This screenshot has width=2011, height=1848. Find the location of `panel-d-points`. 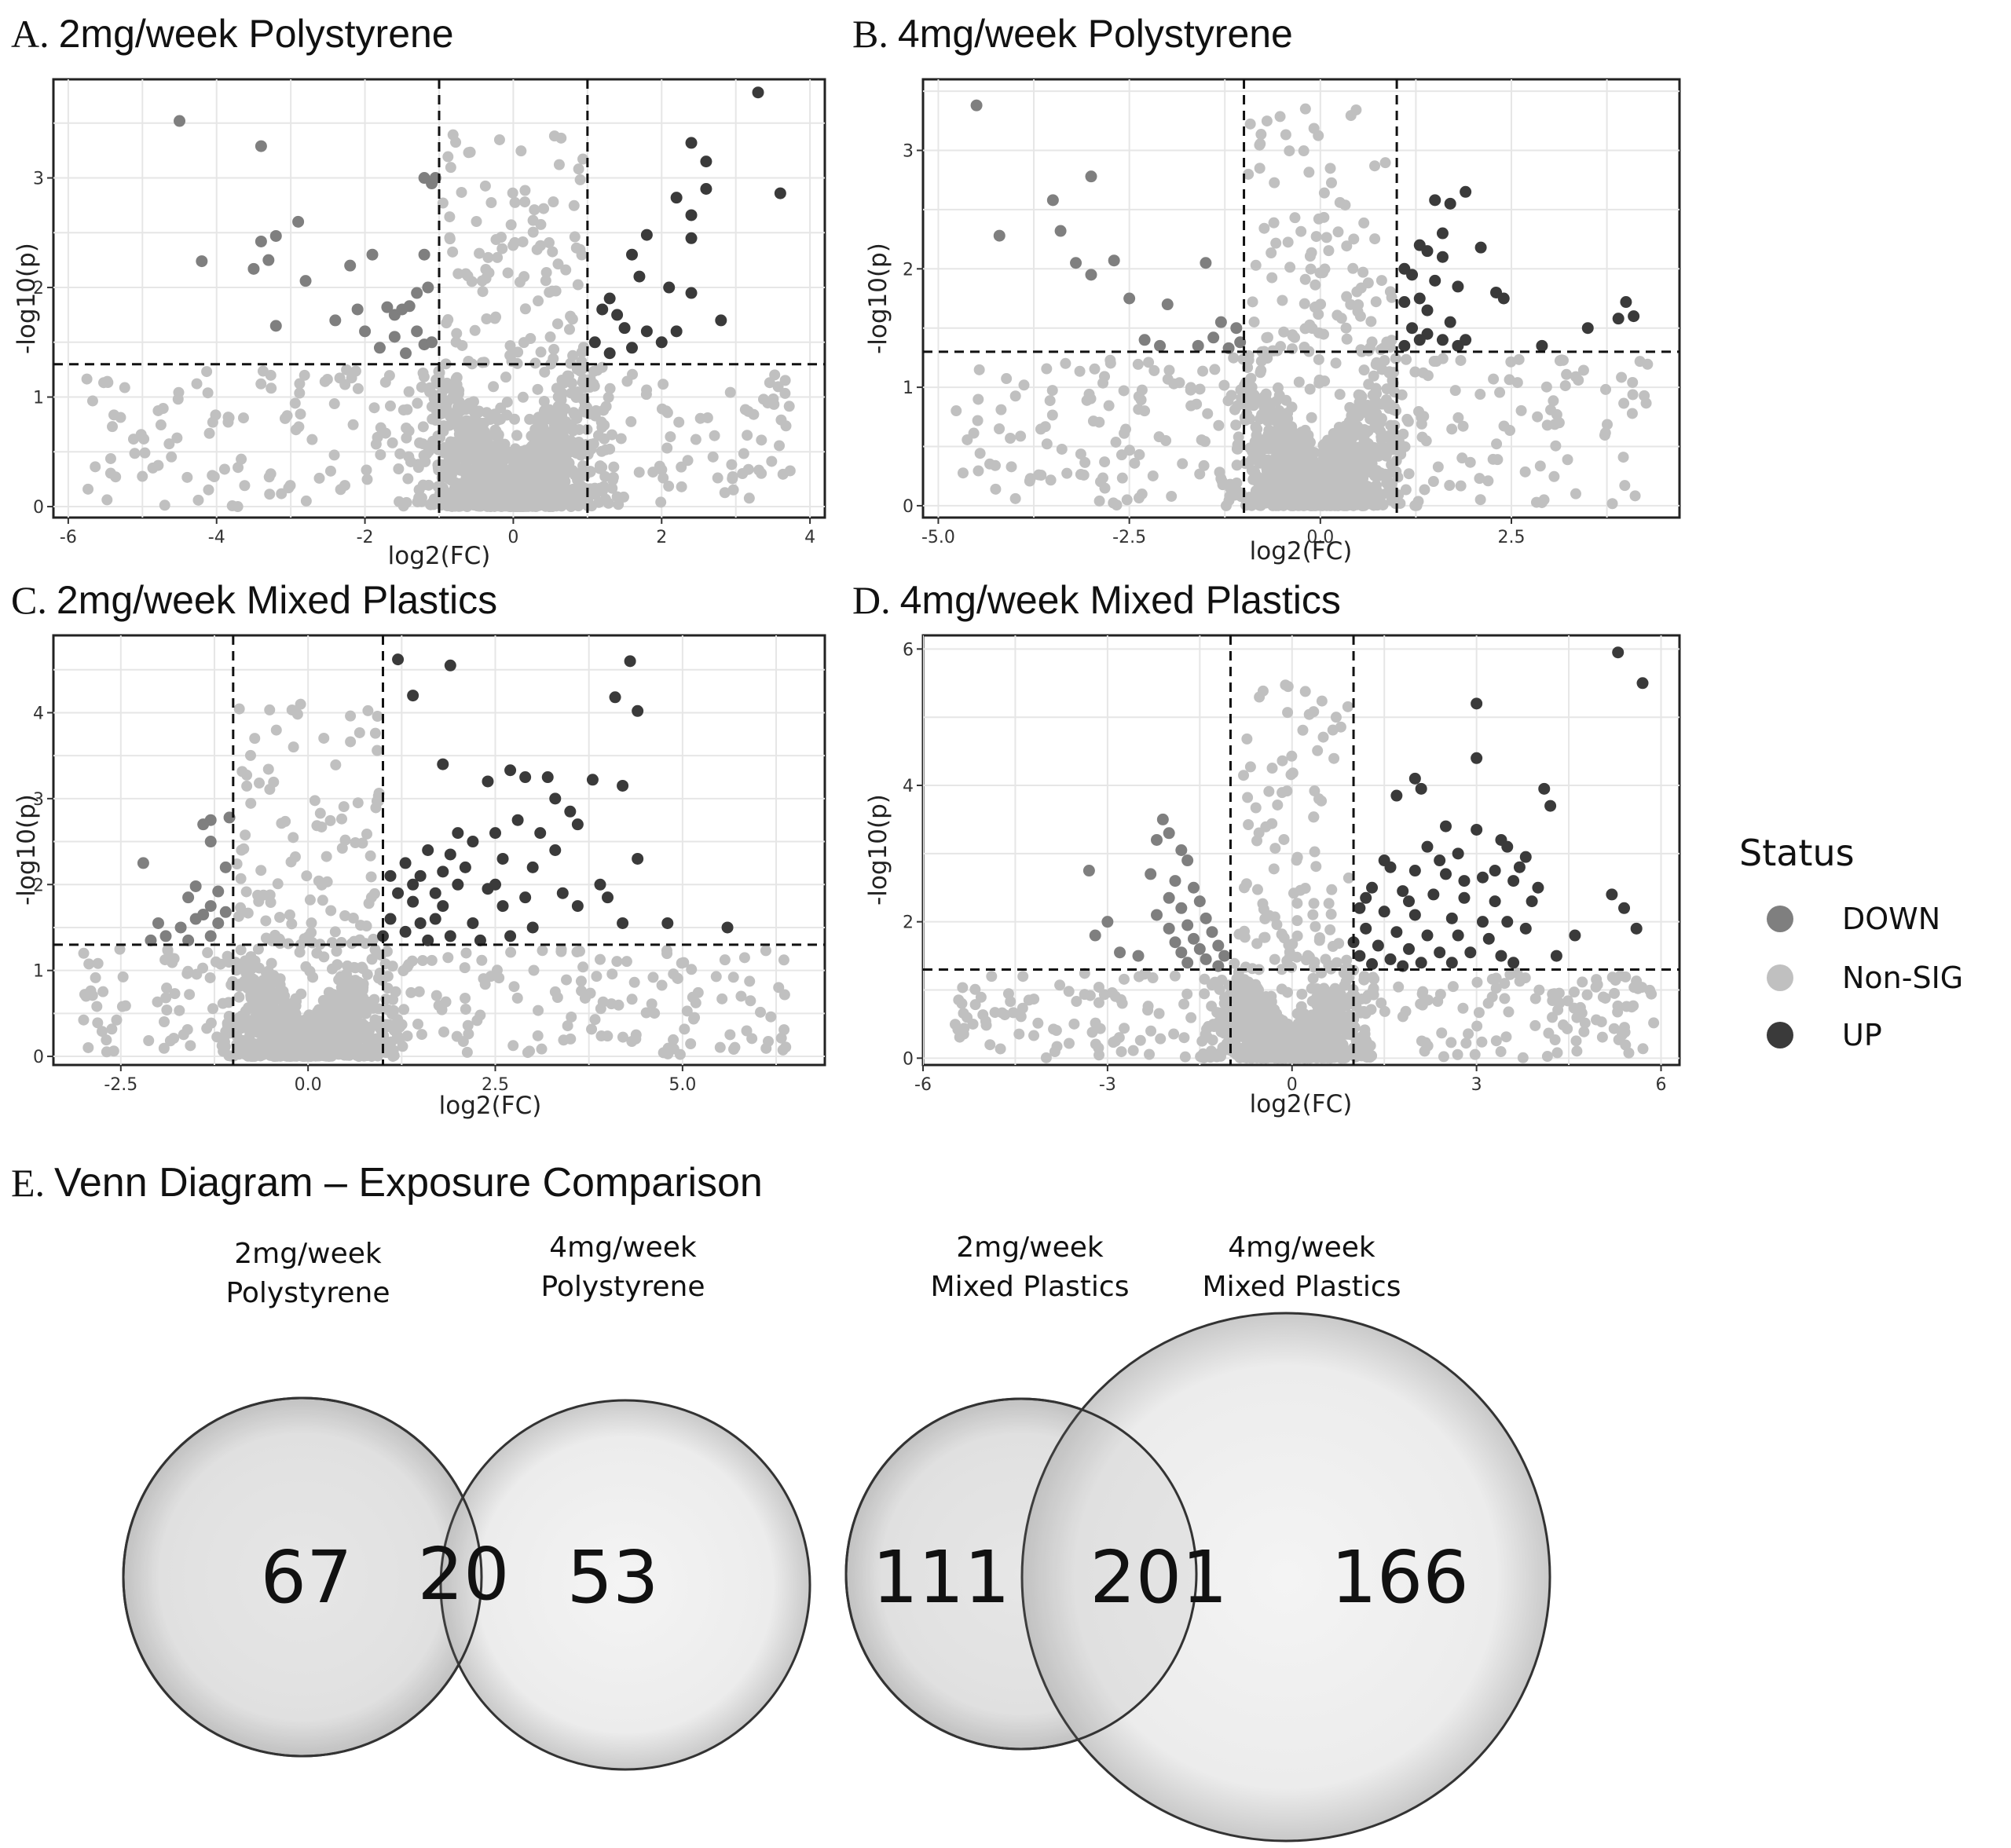

panel-d-points is located at coordinates (1304, 855).